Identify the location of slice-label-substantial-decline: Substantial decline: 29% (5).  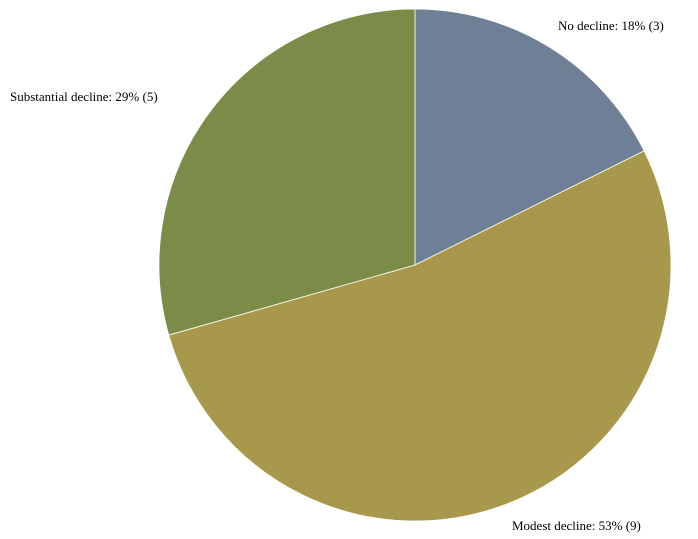
(84, 96).